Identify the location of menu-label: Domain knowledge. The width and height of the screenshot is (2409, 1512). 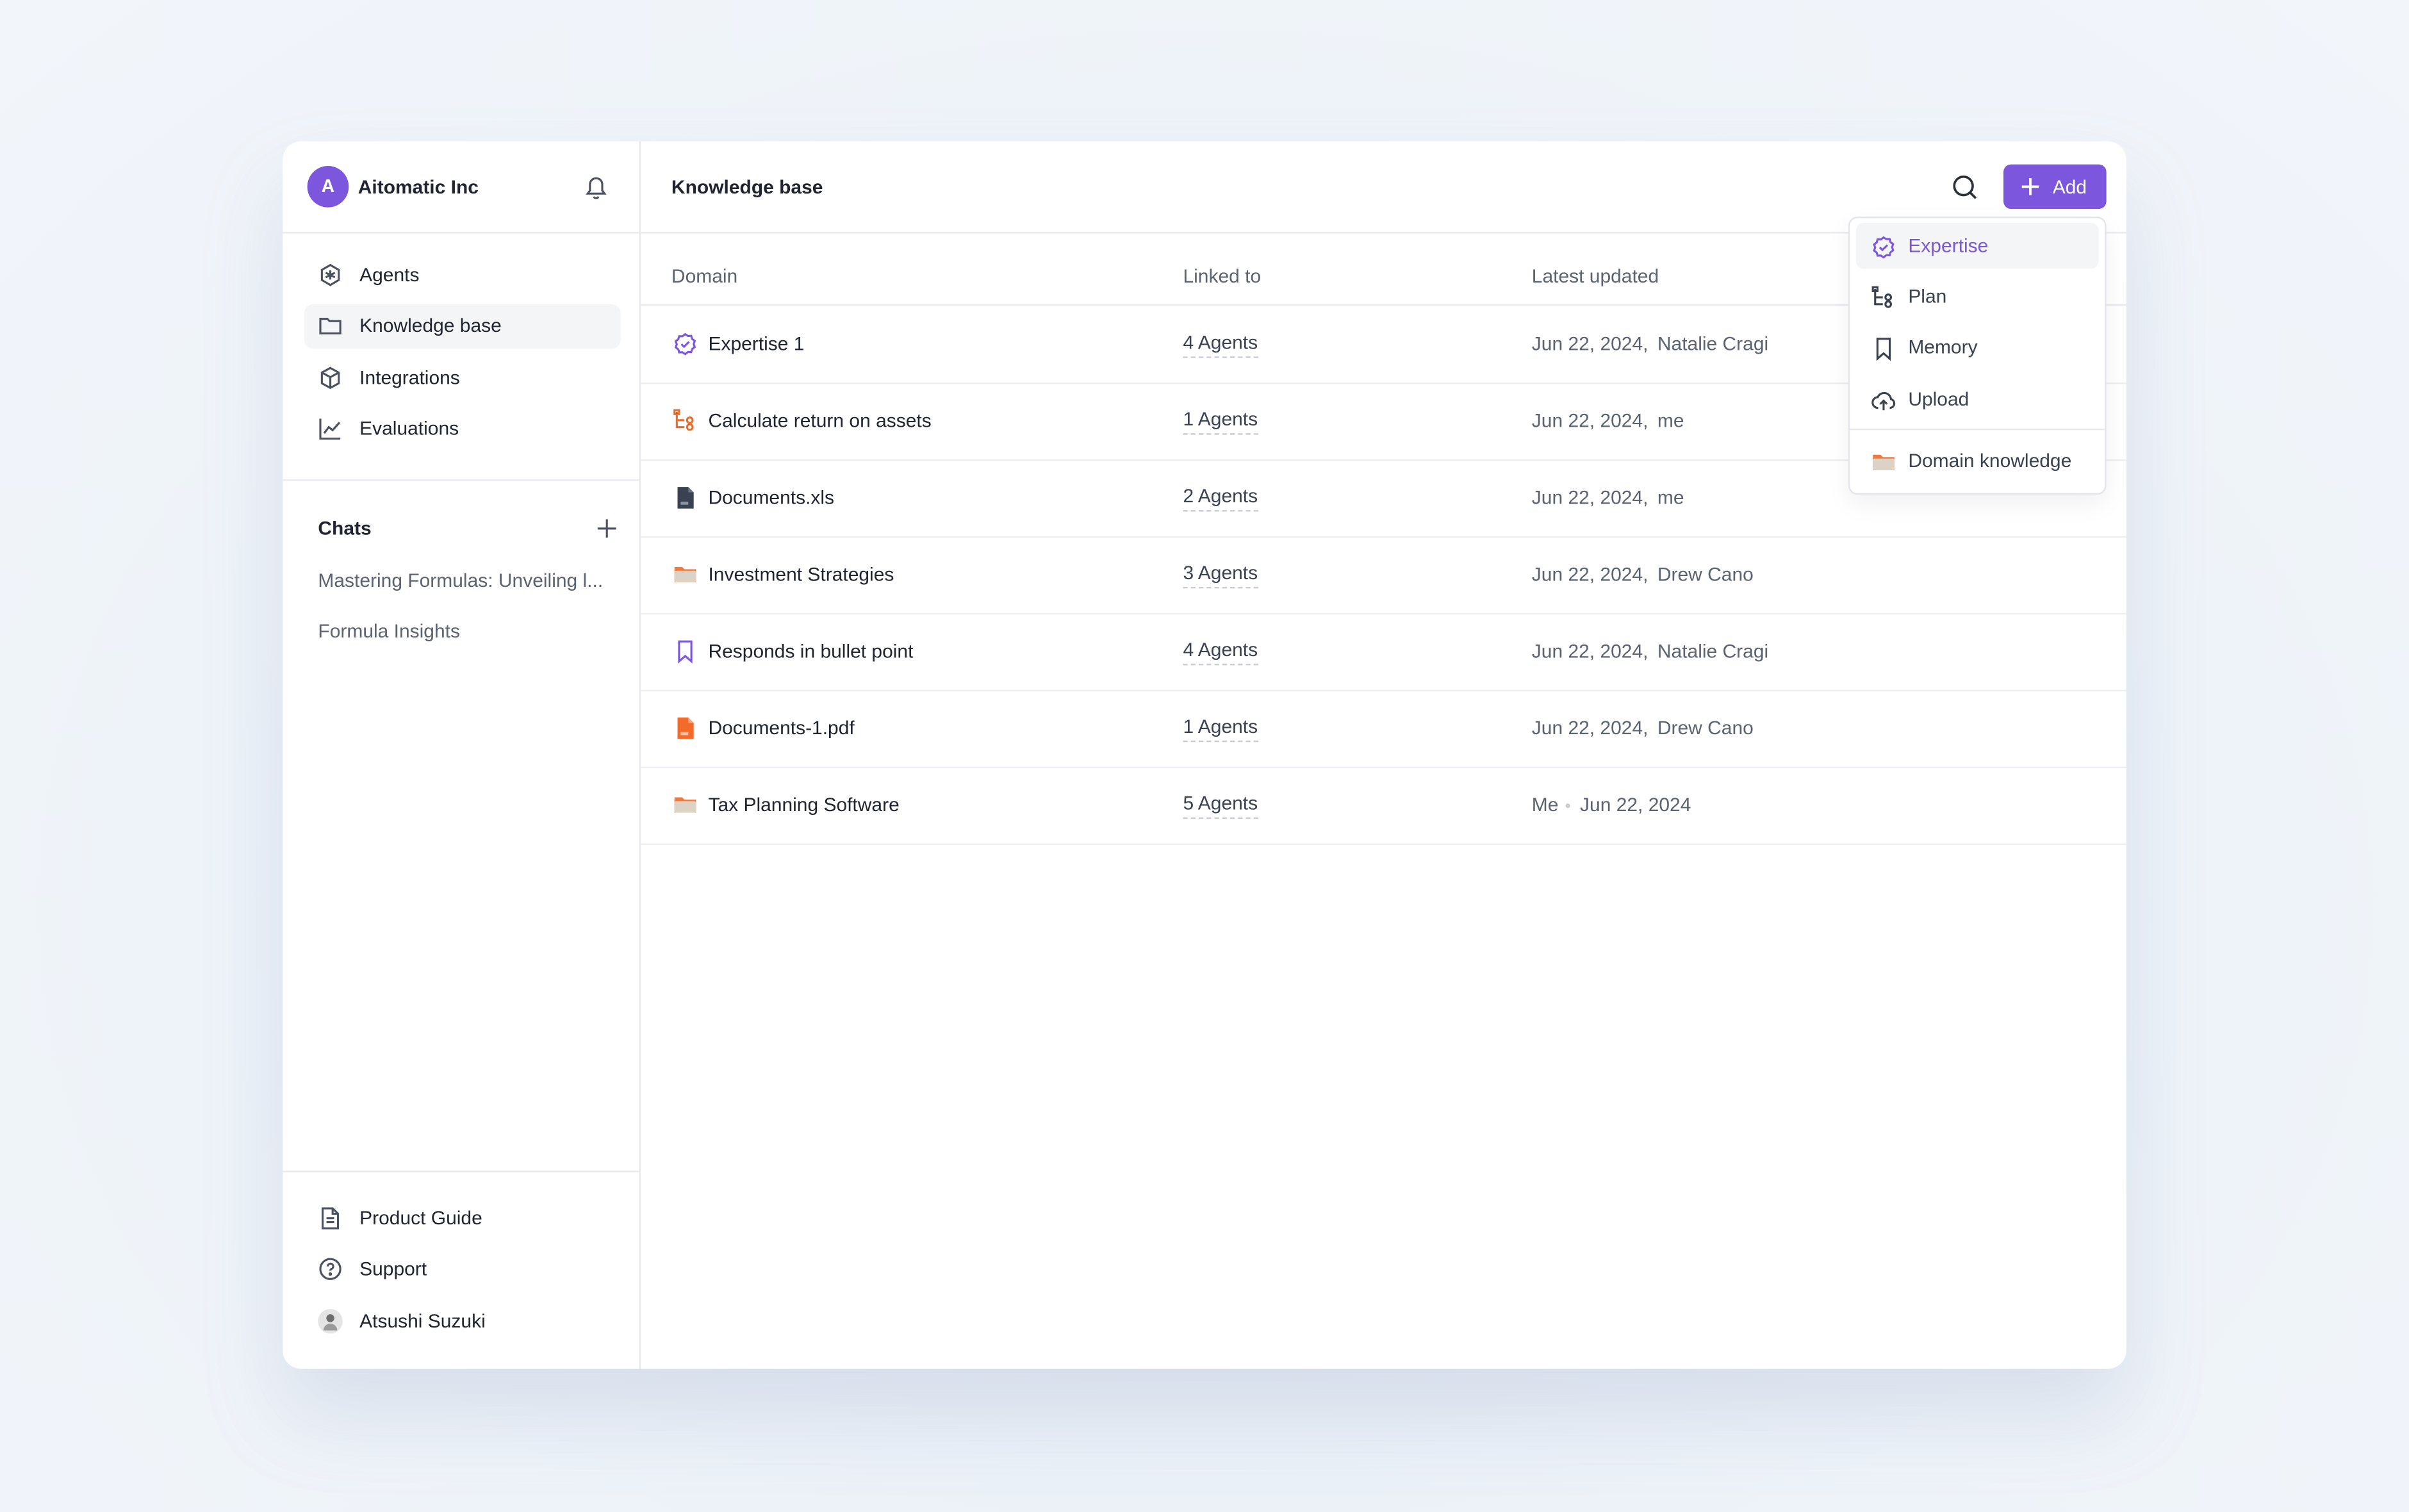
(1990, 461).